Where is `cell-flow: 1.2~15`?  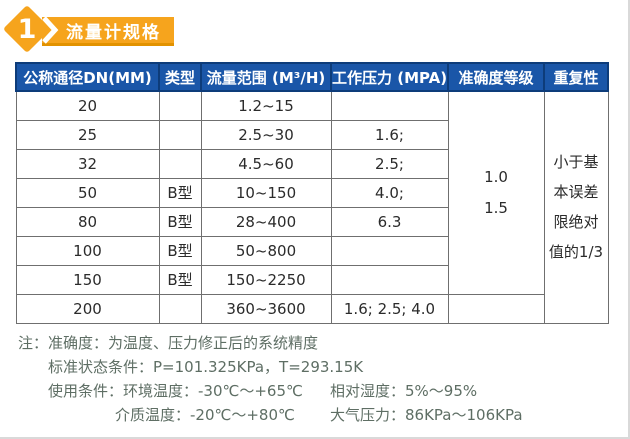
cell-flow: 1.2~15 is located at coordinates (266, 105).